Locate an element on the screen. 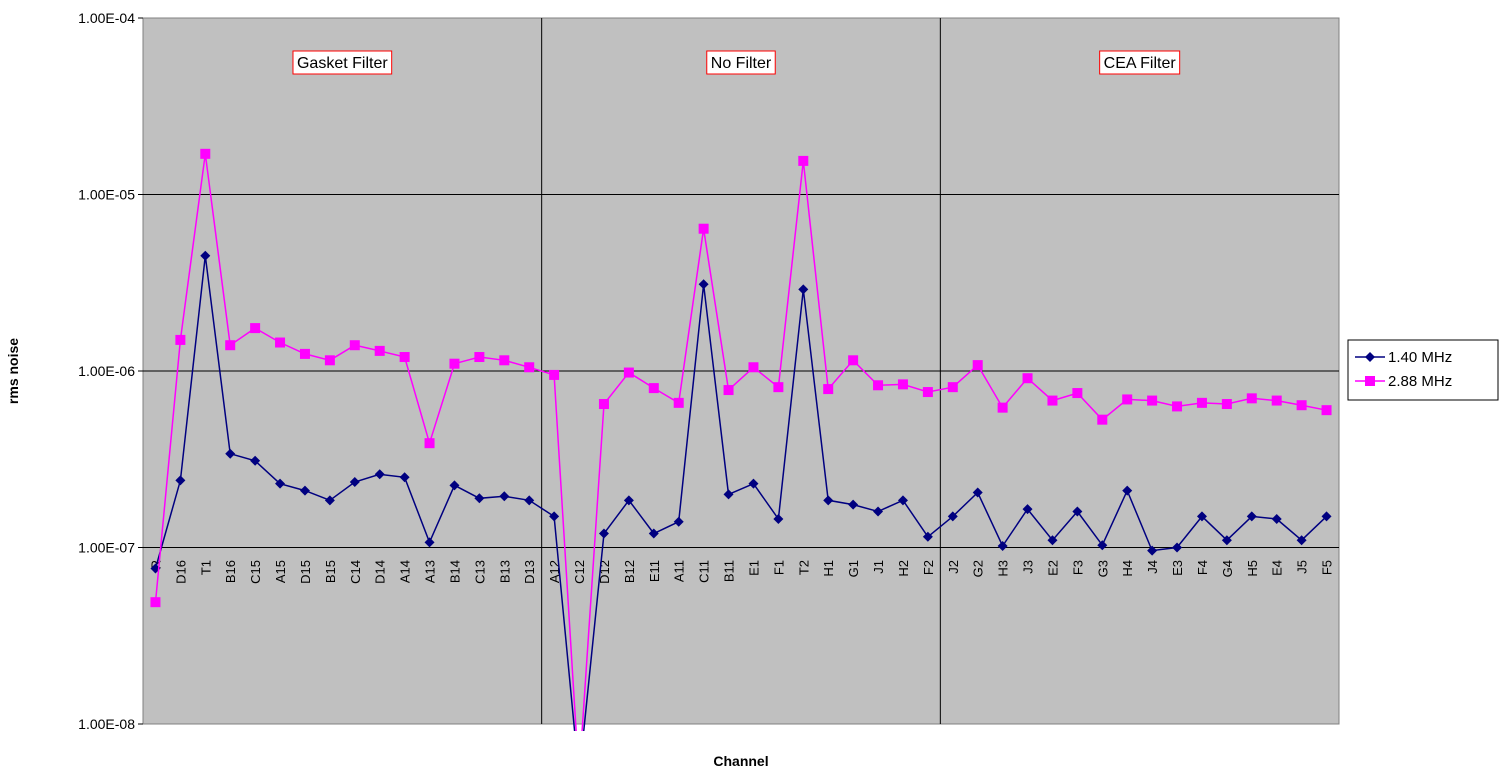  x-tick-label: F2 is located at coordinates (928, 567).